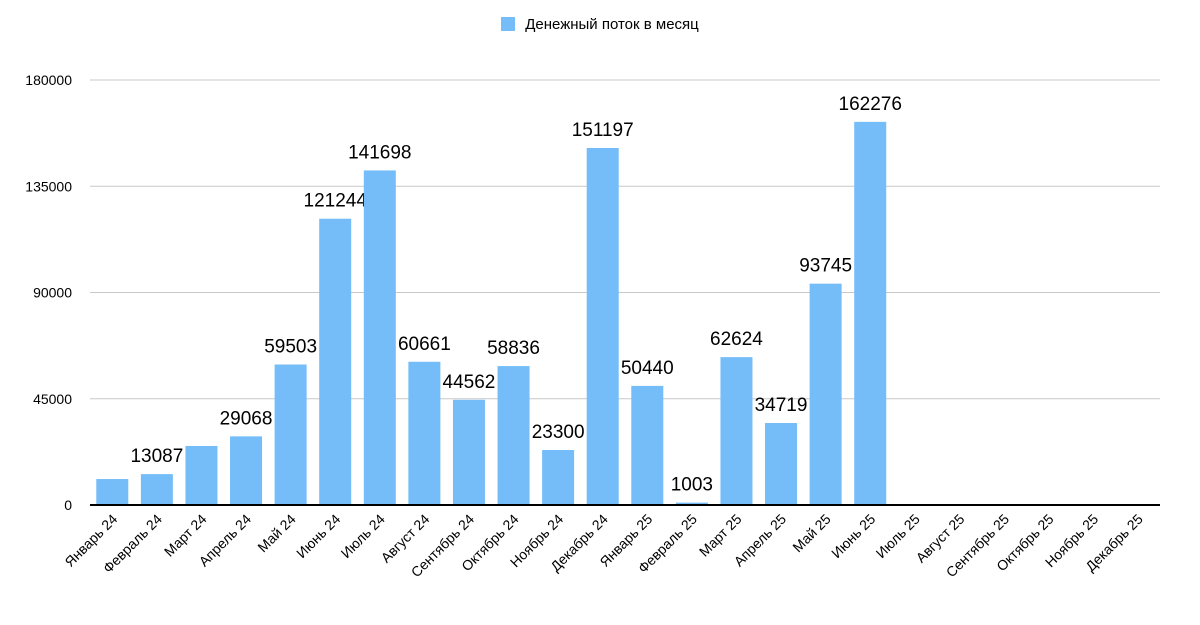  What do you see at coordinates (513, 348) in the screenshot?
I see `data-label: 58836` at bounding box center [513, 348].